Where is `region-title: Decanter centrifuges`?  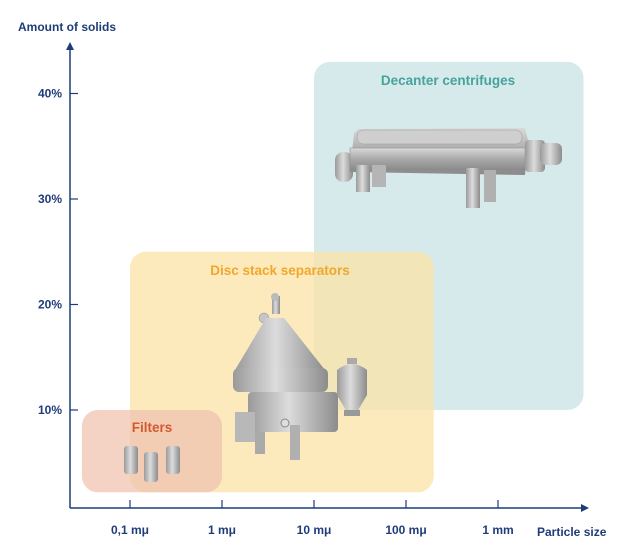 region-title: Decanter centrifuges is located at coordinates (448, 80).